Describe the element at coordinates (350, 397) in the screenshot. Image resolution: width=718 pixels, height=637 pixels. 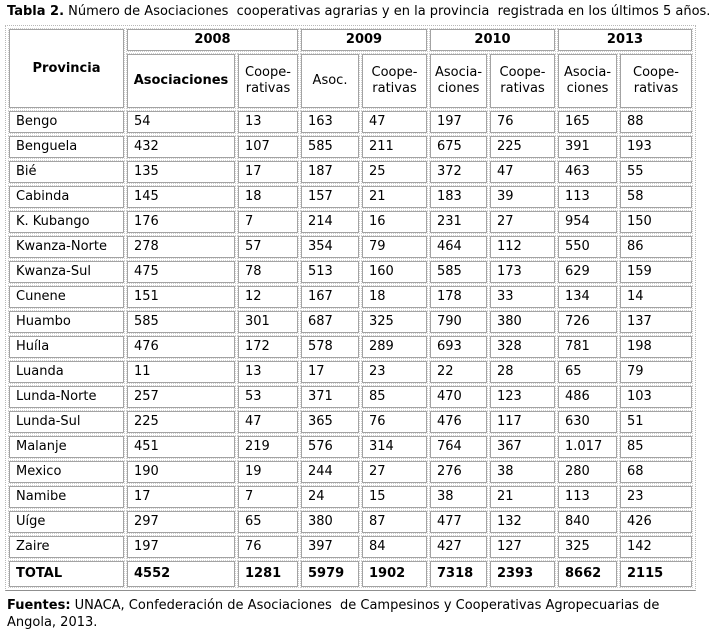
I see `table-row: Lunda-Norte 257 53 371 85 470 123 486 103` at that location.